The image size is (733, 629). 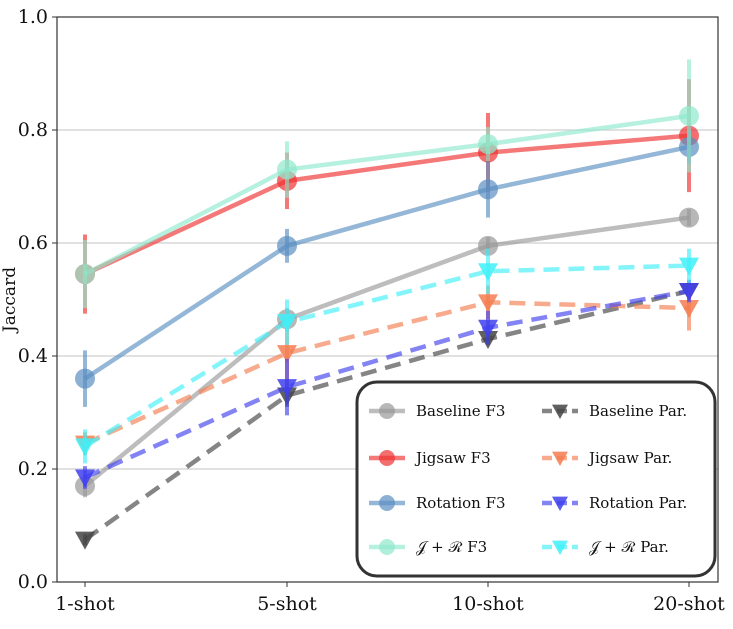 I want to click on x-tick-label: 20-shot, so click(x=689, y=604).